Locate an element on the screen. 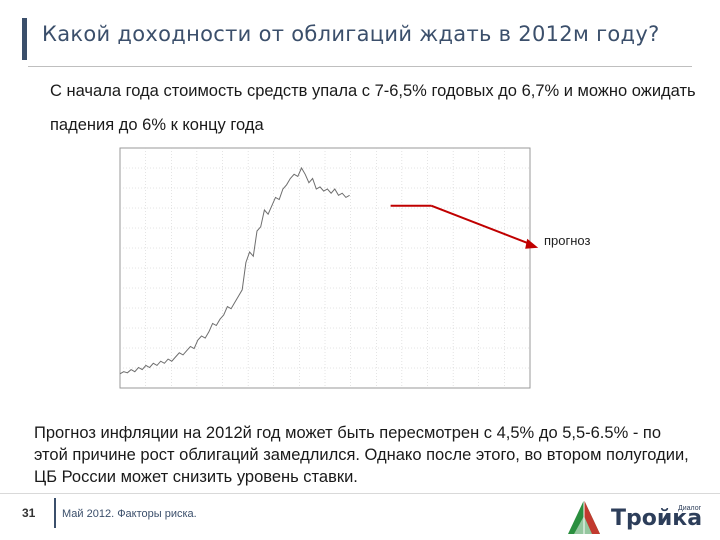 The height and width of the screenshot is (540, 720). forecast-label: прогноз is located at coordinates (567, 240).